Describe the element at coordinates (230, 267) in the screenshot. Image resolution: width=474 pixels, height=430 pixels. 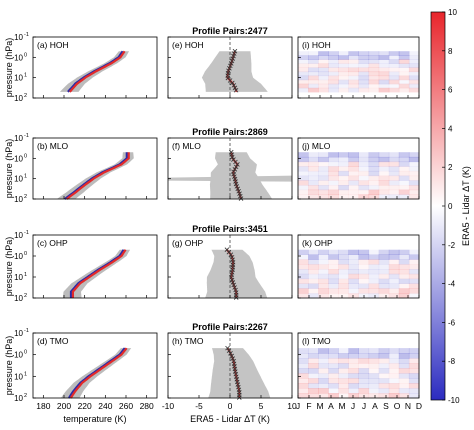
I see `panel-difference-ohp: (g) OHP` at that location.